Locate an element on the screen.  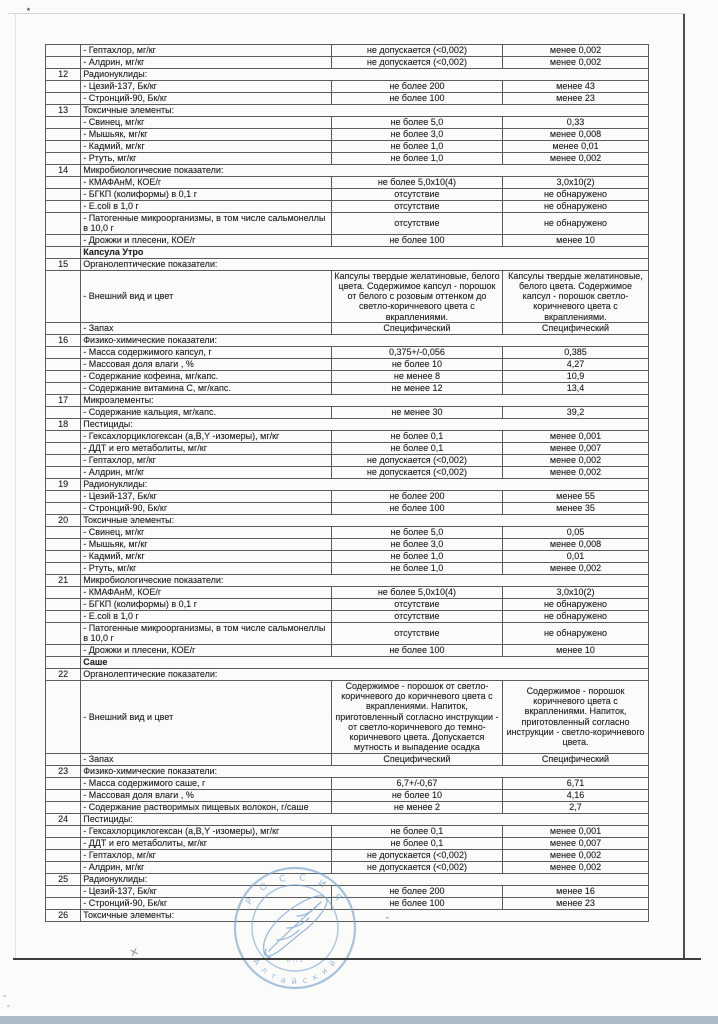
parameter-name-cell: Микробиологические показатели: is located at coordinates (364, 581).